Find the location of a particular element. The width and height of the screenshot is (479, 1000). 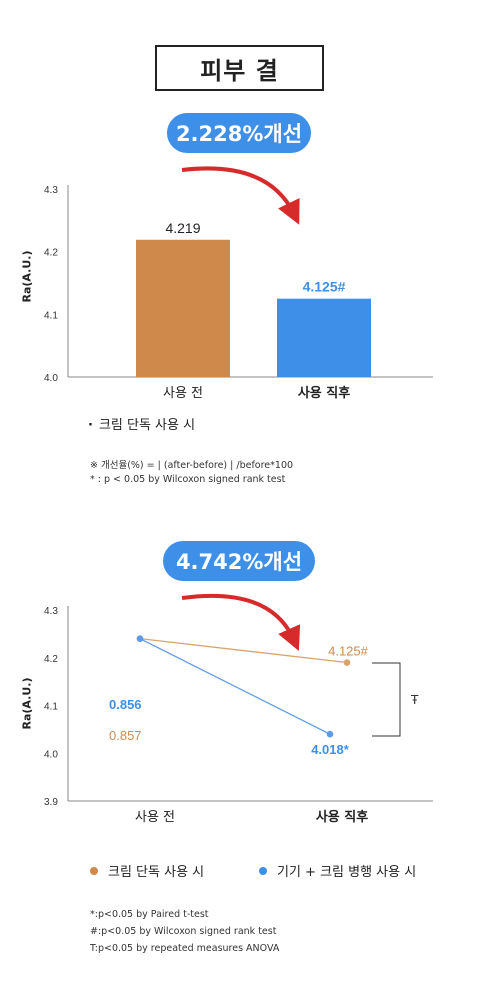

series-end-label: 4.125# is located at coordinates (348, 651).